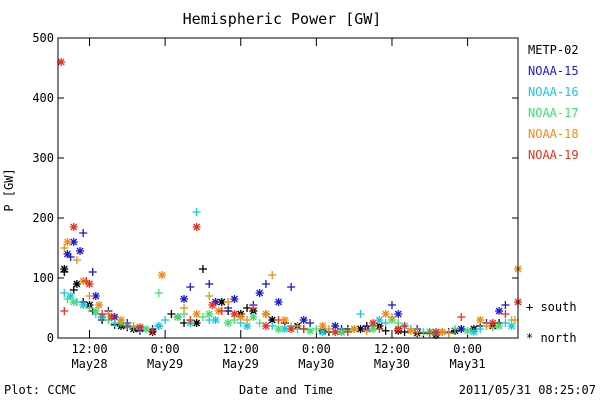 Image resolution: width=600 pixels, height=400 pixels. Describe the element at coordinates (553, 134) in the screenshot. I see `legend-noaa-18: NOAA-18` at that location.